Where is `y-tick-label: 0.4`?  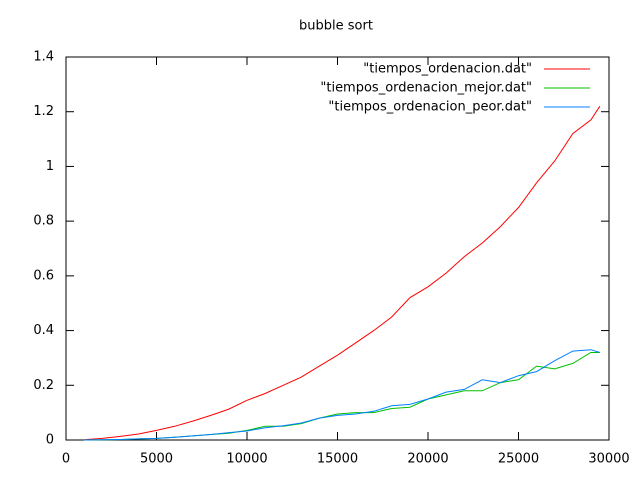 y-tick-label: 0.4 is located at coordinates (43, 330).